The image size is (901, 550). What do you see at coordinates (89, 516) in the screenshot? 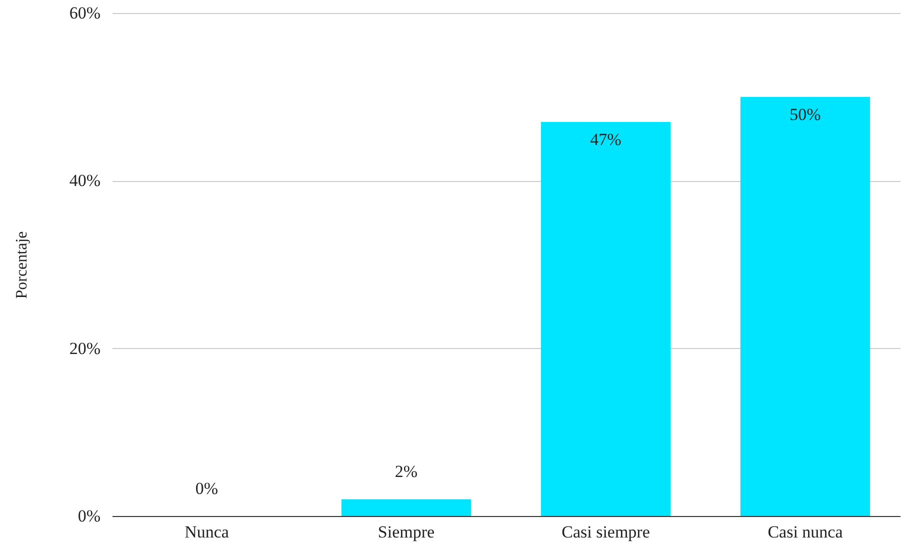
I see `y-tick-label: 0%` at bounding box center [89, 516].